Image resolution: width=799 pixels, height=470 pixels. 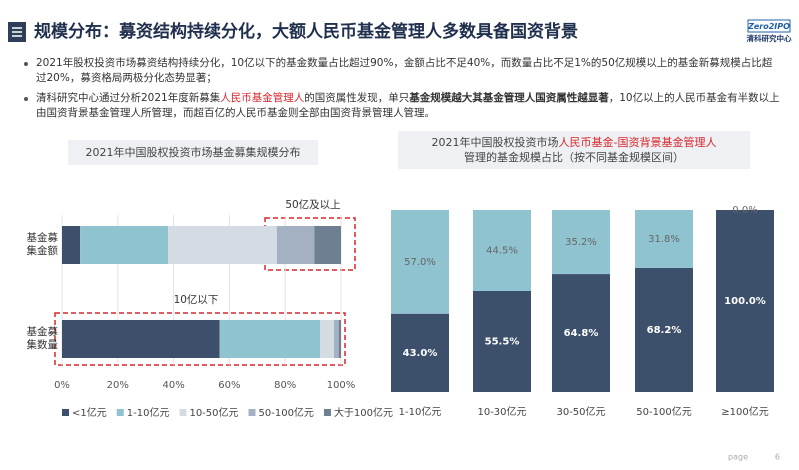 What do you see at coordinates (306, 31) in the screenshot?
I see `slide-title: 规模分布：募资结构持续分化，大额人民币基金管理人多数具备国资背景` at bounding box center [306, 31].